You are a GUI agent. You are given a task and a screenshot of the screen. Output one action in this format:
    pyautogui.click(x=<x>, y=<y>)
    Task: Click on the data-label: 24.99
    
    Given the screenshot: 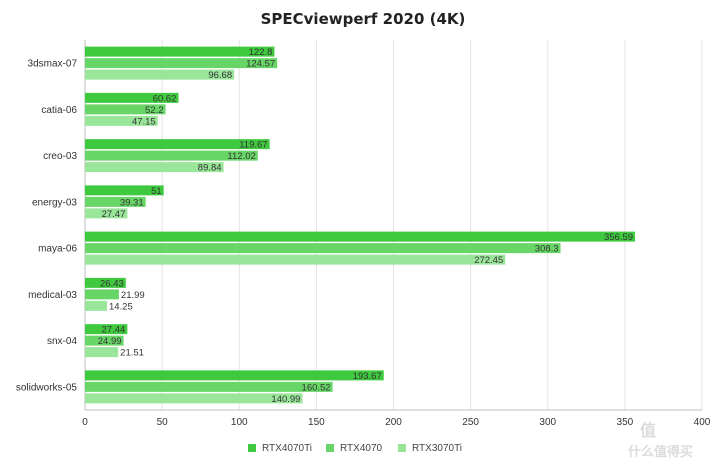 What is the action you would take?
    pyautogui.click(x=110, y=341)
    